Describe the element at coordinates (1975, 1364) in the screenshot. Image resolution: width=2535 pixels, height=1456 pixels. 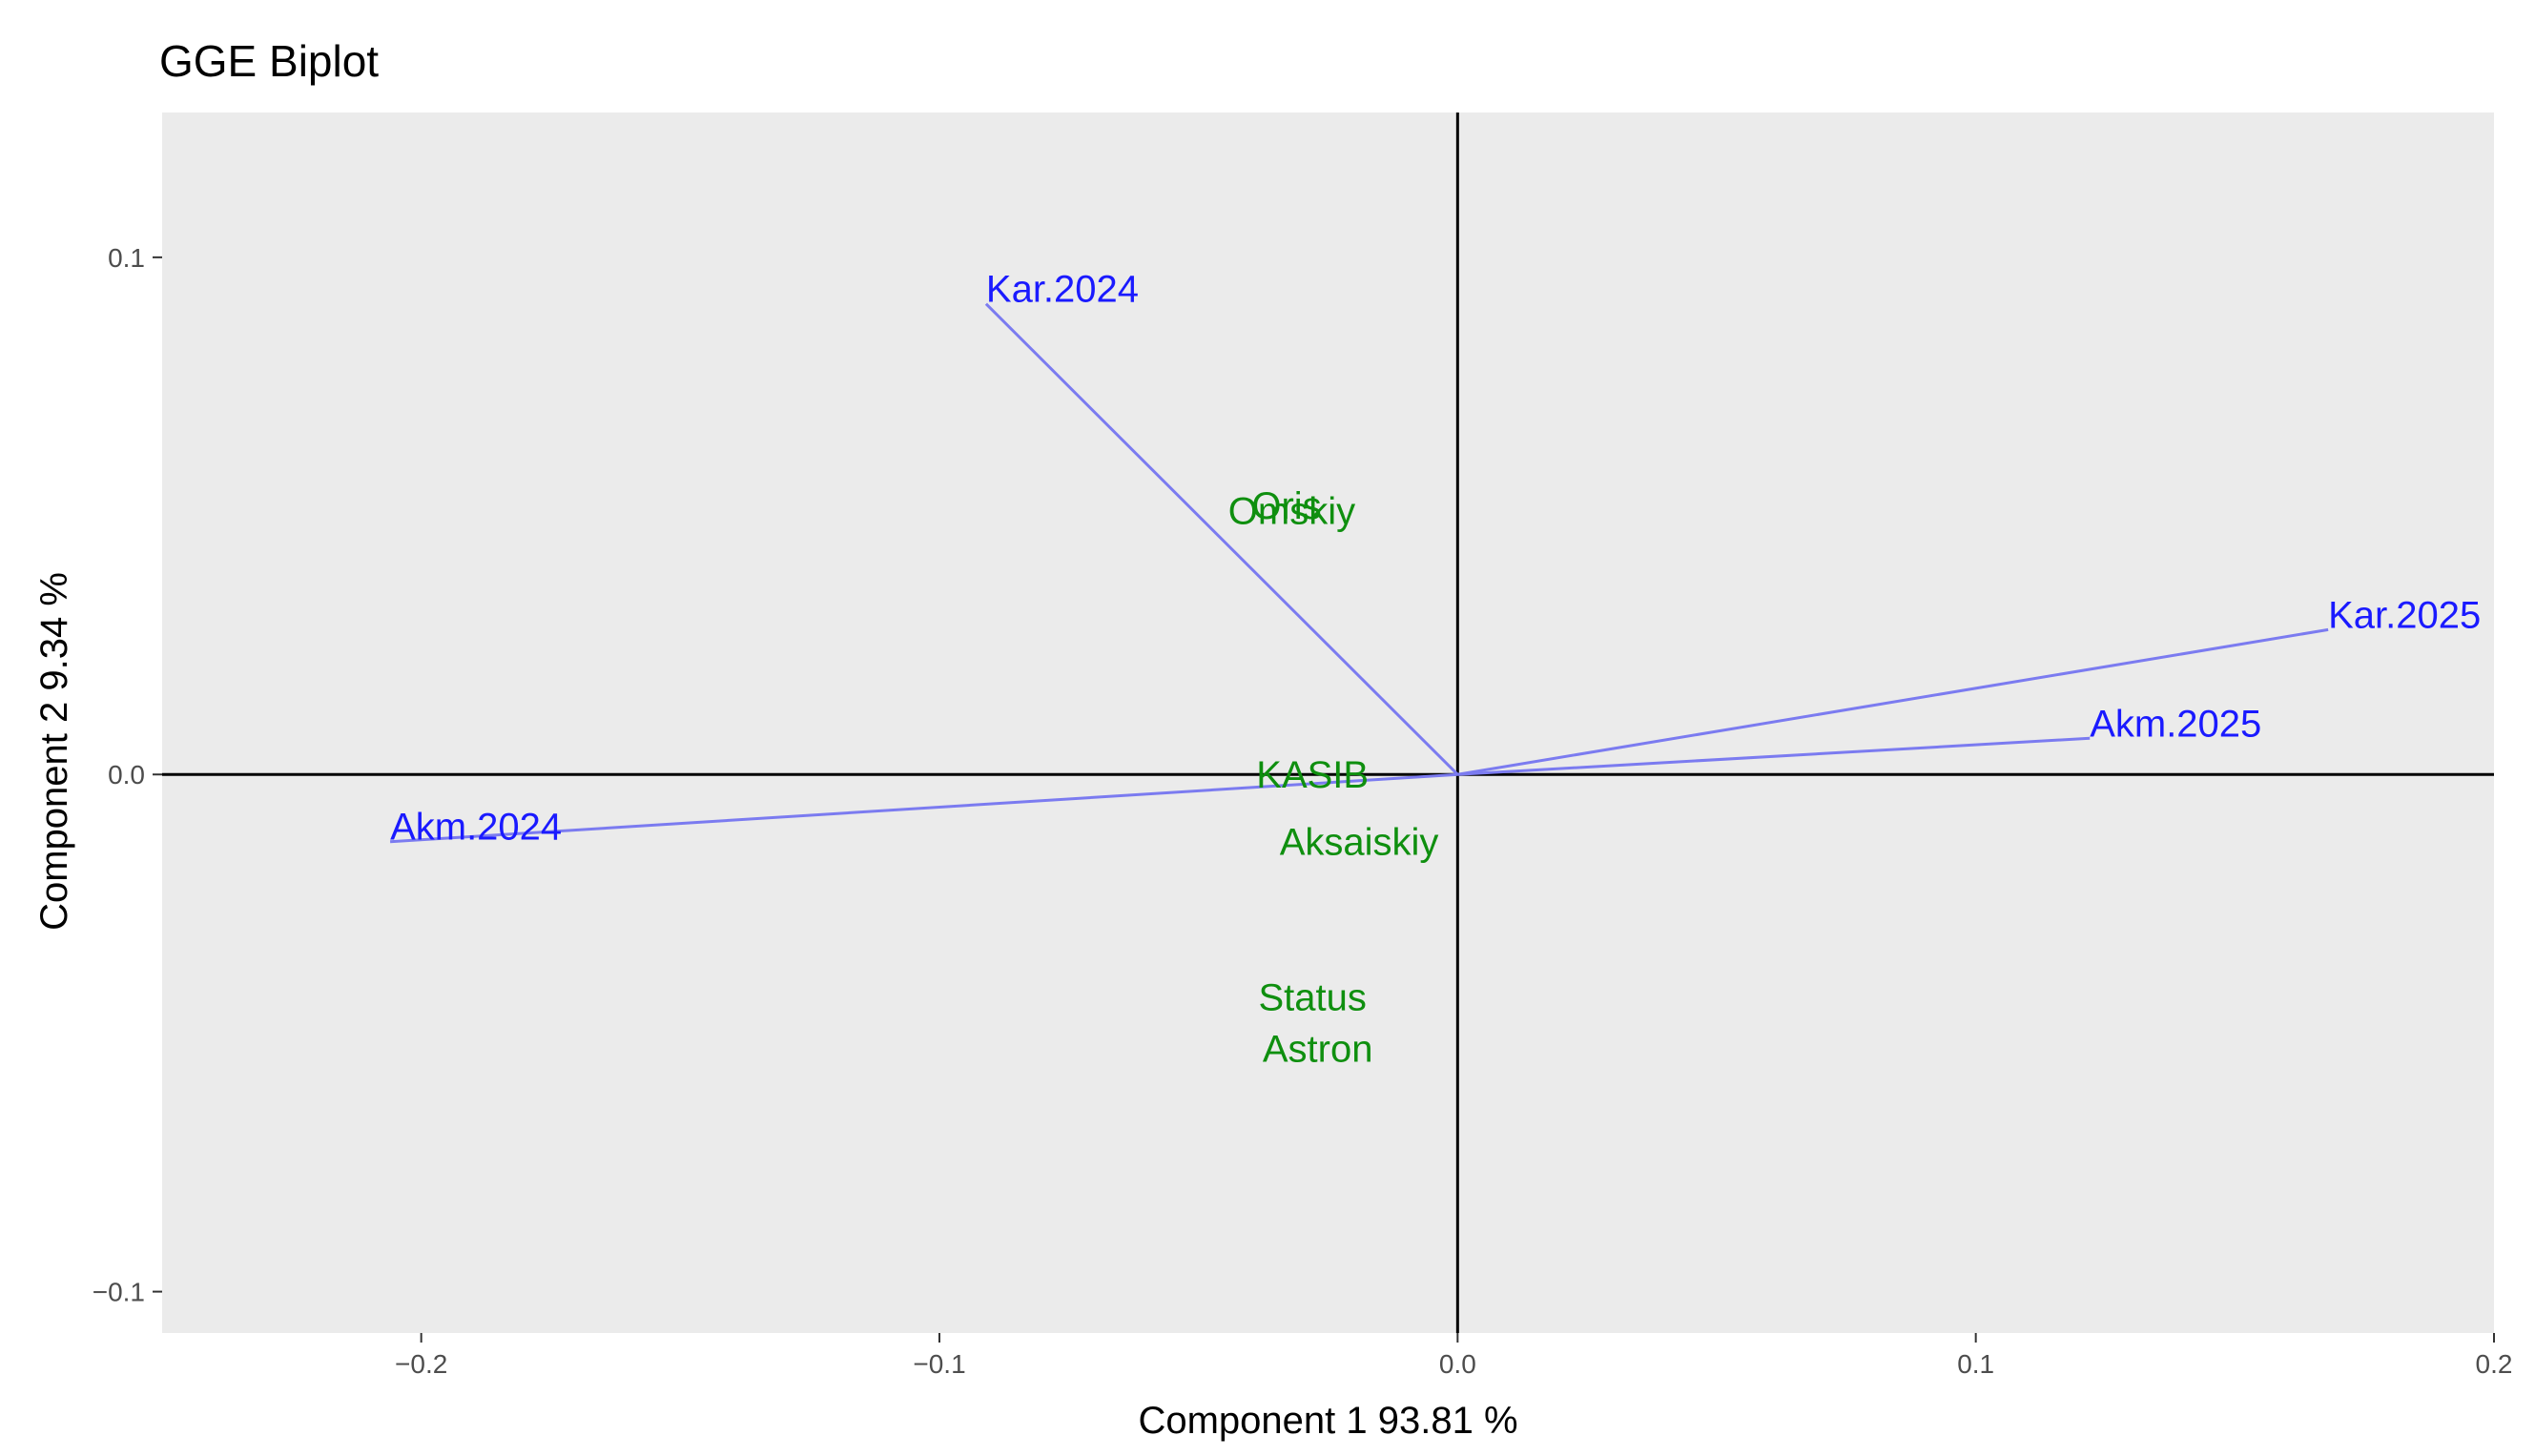
I see `x-tick-label: 0.1` at that location.